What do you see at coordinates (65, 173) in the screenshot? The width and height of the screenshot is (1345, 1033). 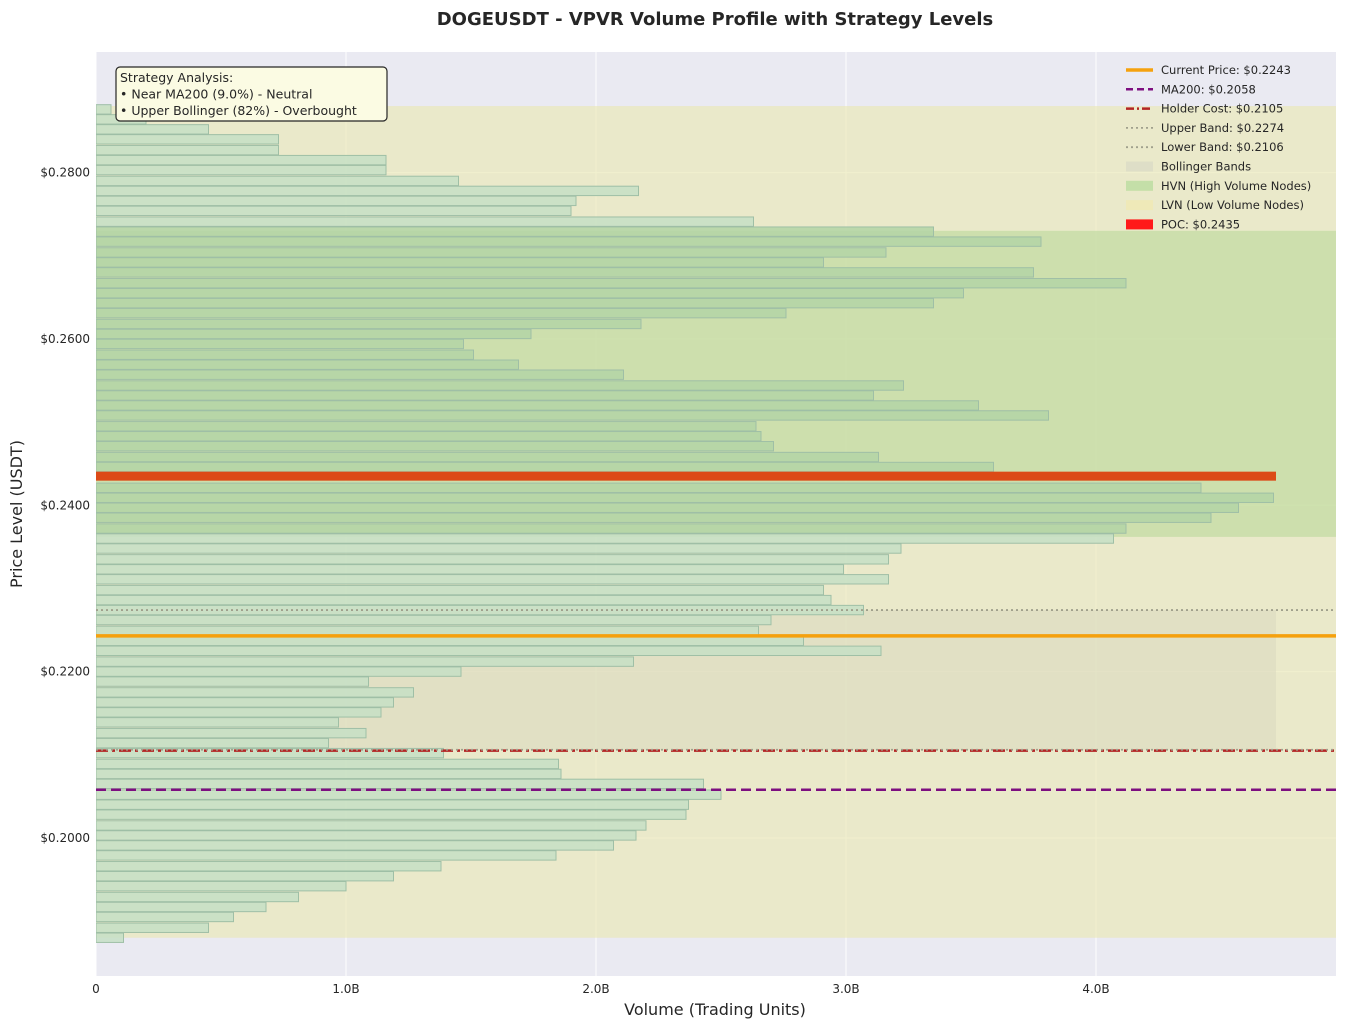 I see `y-tick-label: $0.2800` at bounding box center [65, 173].